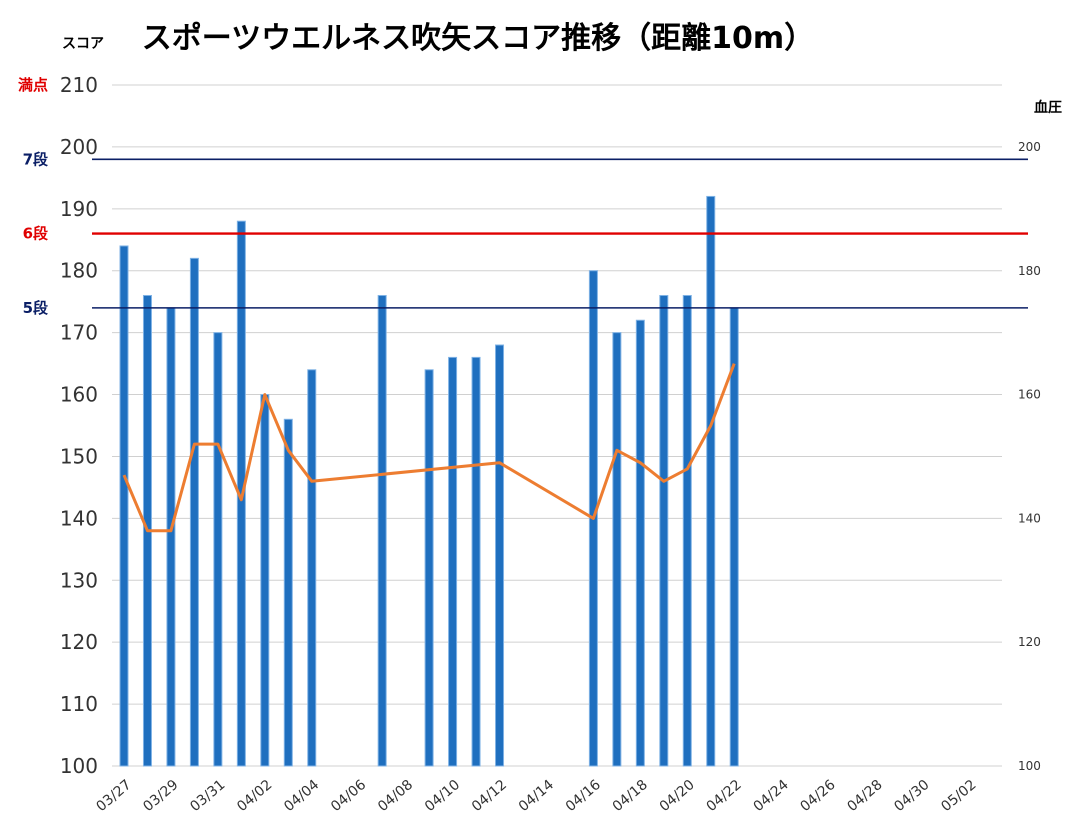 The width and height of the screenshot is (1080, 837). What do you see at coordinates (1029, 271) in the screenshot?
I see `y-right-tick-label: 180` at bounding box center [1029, 271].